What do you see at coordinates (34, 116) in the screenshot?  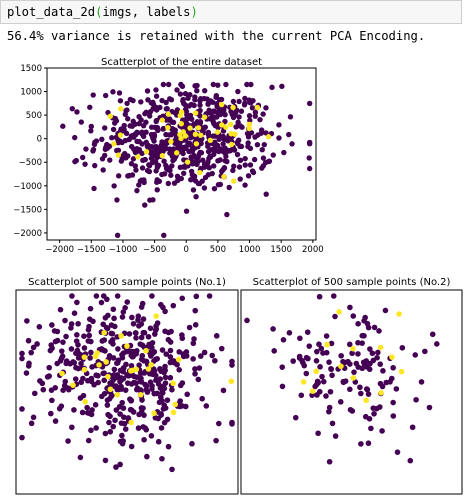 I see `y-tick-label: 500` at bounding box center [34, 116].